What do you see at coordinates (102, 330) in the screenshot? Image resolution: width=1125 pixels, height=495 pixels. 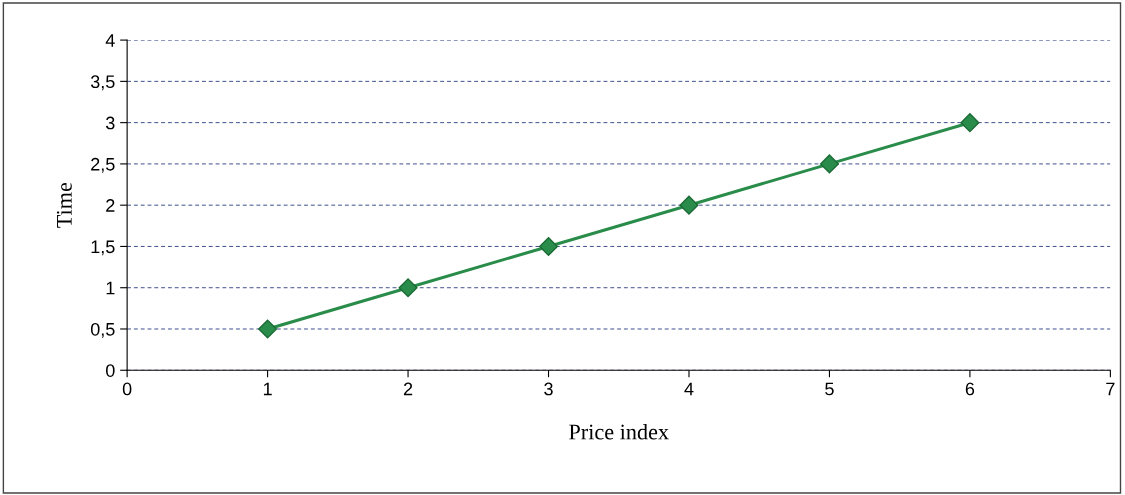 I see `y-tick-label: 0,5` at bounding box center [102, 330].